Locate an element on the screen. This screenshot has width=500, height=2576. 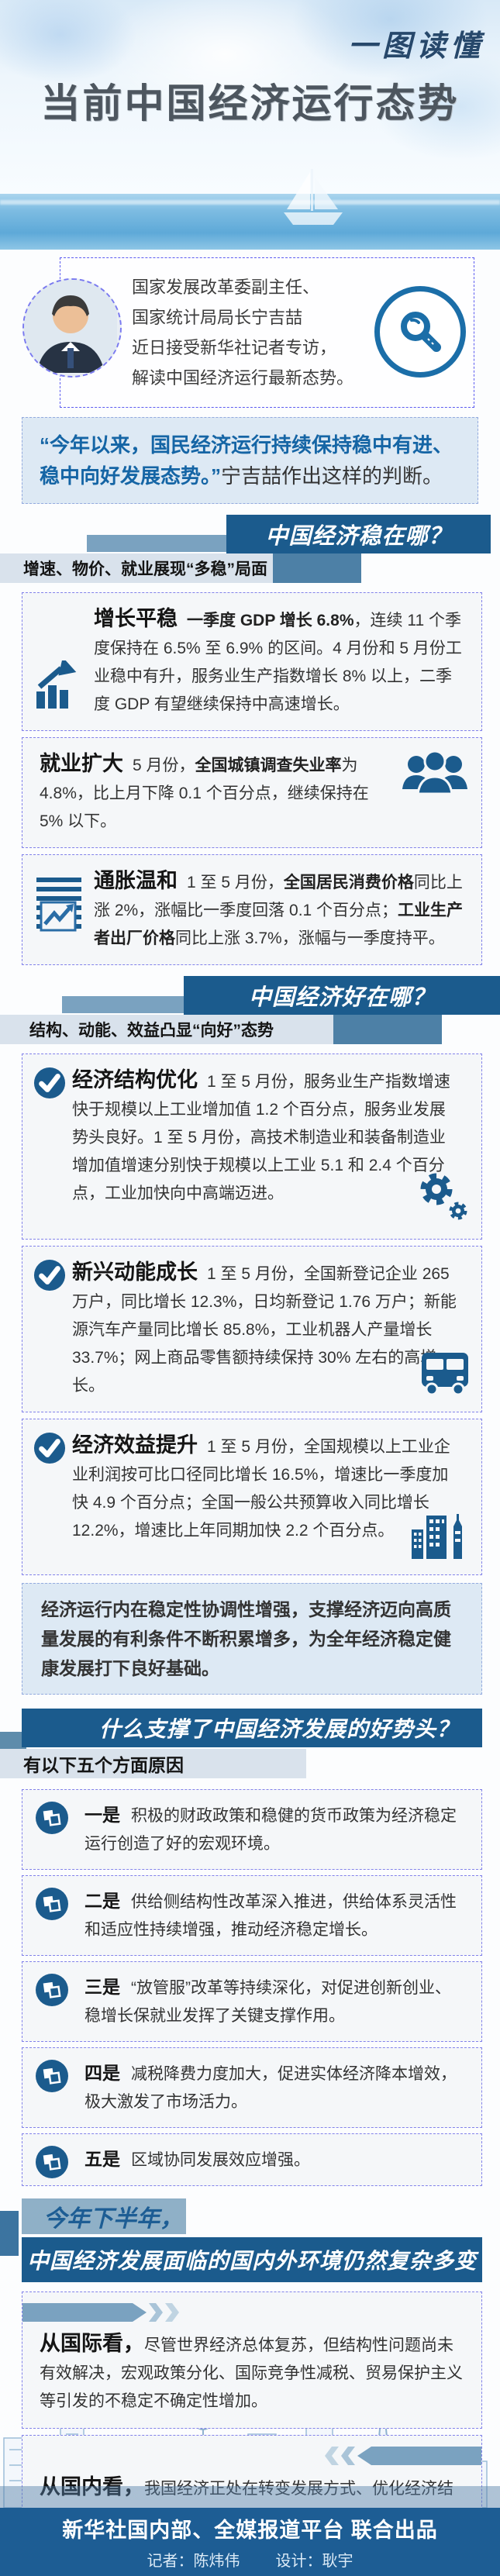
header-banner: 一图读懂 当前中国经济运行态势 is located at coordinates (250, 97).